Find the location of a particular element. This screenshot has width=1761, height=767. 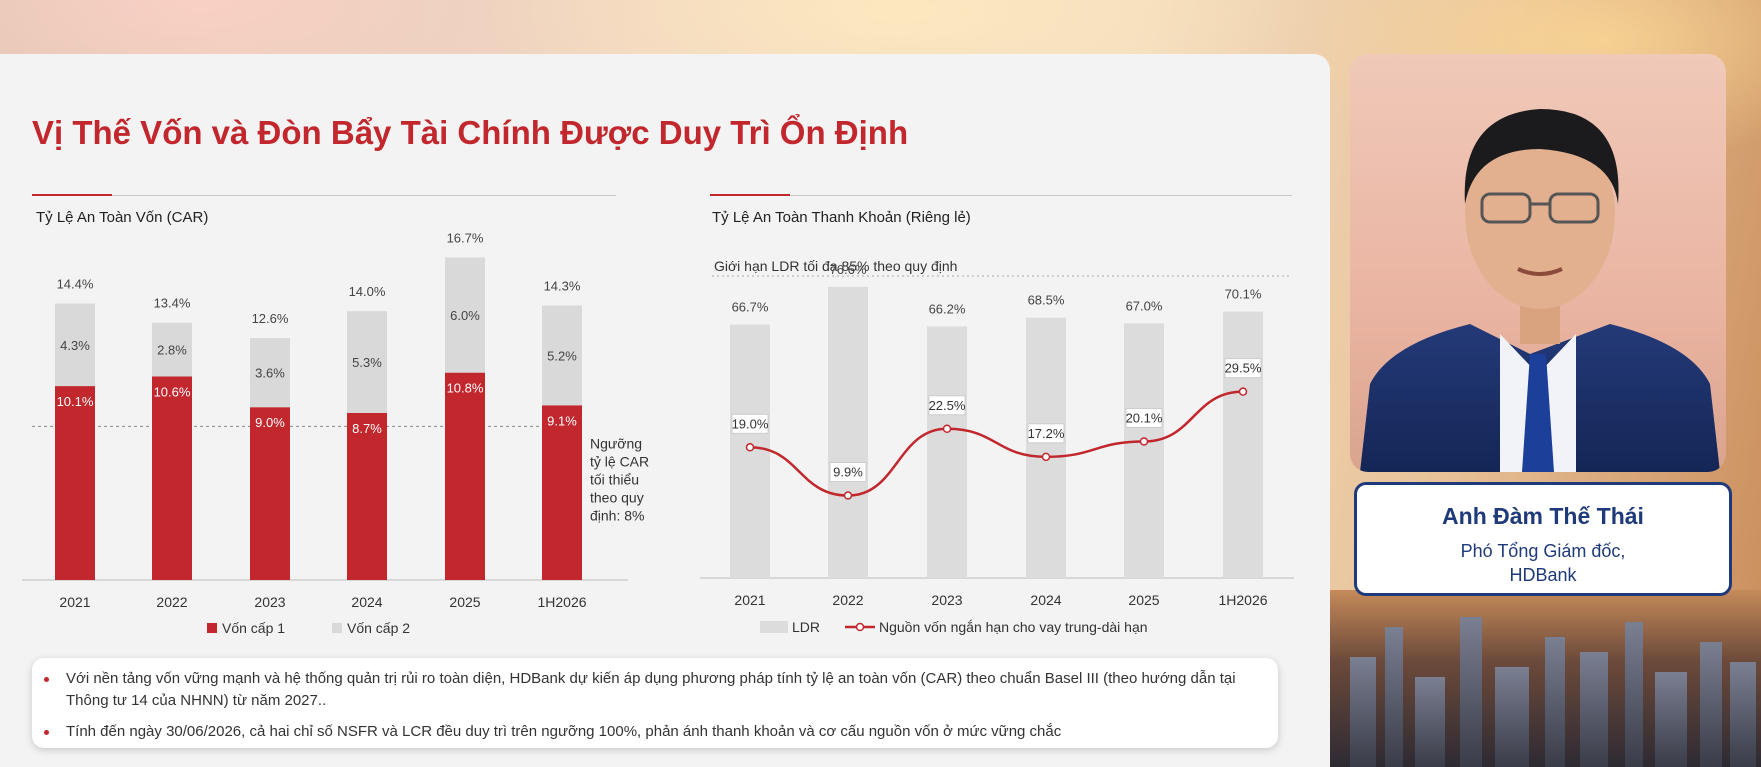

ldr-limit-label: Giới hạn LDR tối đa 85% theo quy định is located at coordinates (835, 266).